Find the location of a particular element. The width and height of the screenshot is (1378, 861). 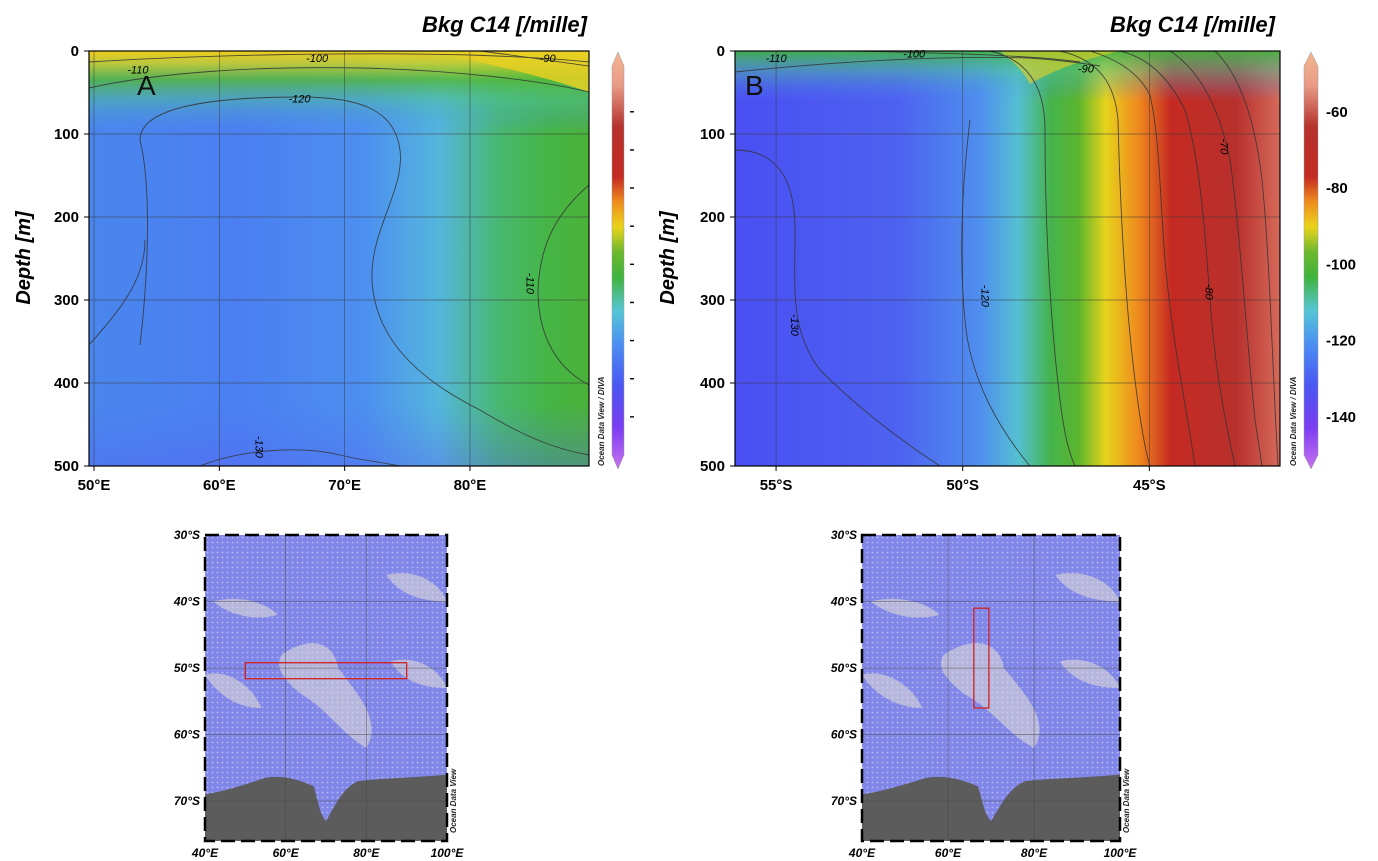

panel-b-contour-label: -100 is located at coordinates (914, 55).